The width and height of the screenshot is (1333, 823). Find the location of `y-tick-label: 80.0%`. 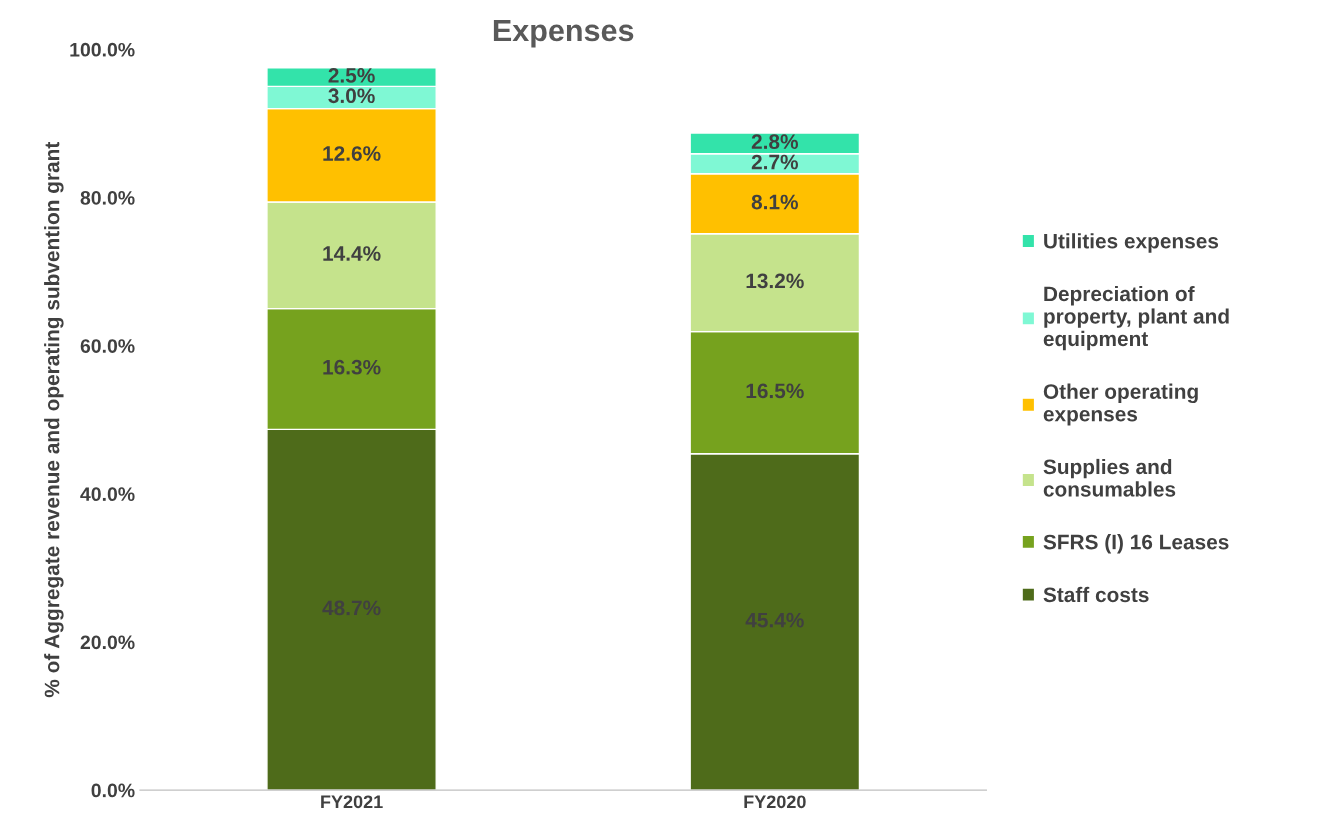

y-tick-label: 80.0% is located at coordinates (107, 197).